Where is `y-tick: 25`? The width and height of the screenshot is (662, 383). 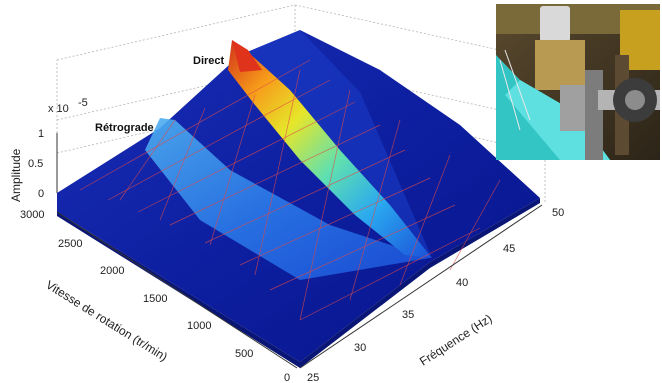
y-tick: 25 is located at coordinates (313, 377).